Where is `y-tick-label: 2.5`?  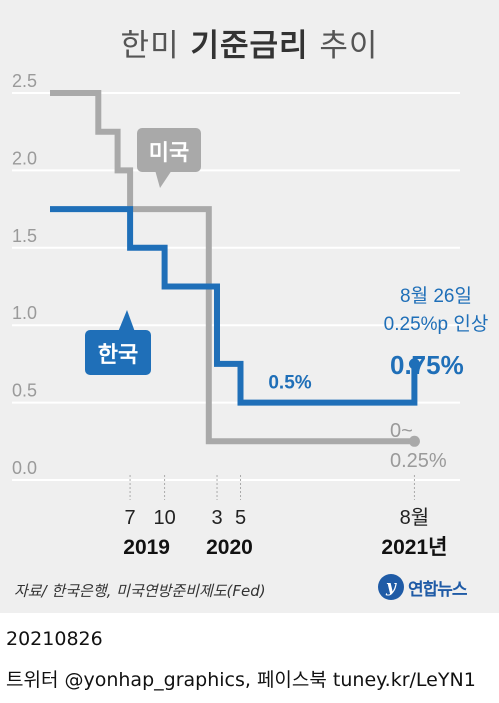
y-tick-label: 2.5 is located at coordinates (24, 81).